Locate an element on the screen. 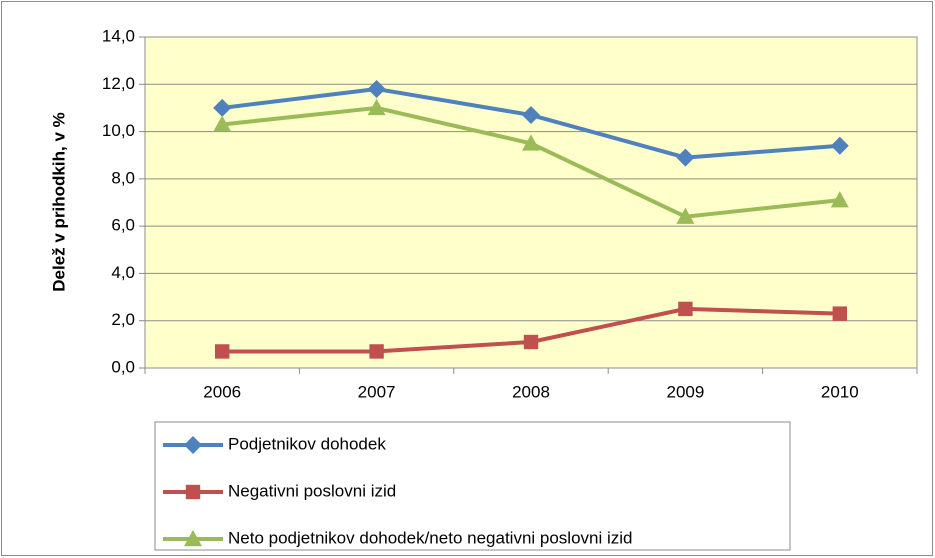 Image resolution: width=935 pixels, height=558 pixels. x-tick-label: 2006 is located at coordinates (222, 391).